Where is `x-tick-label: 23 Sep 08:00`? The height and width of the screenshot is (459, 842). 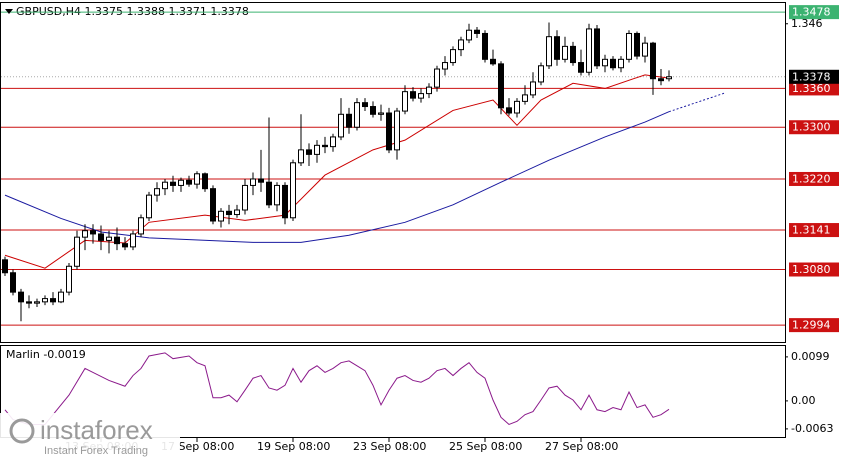 x-tick-label: 23 Sep 08:00 is located at coordinates (389, 446).